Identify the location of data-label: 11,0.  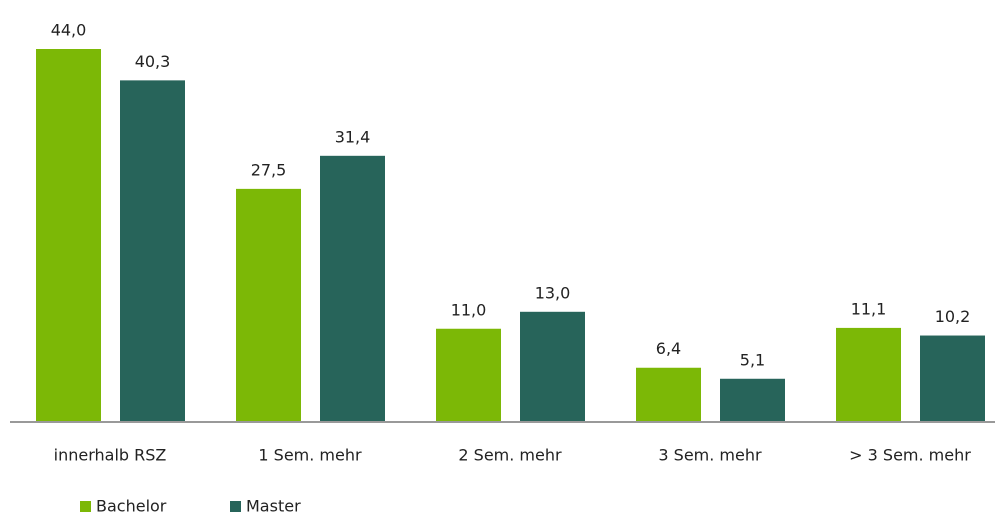
(469, 309).